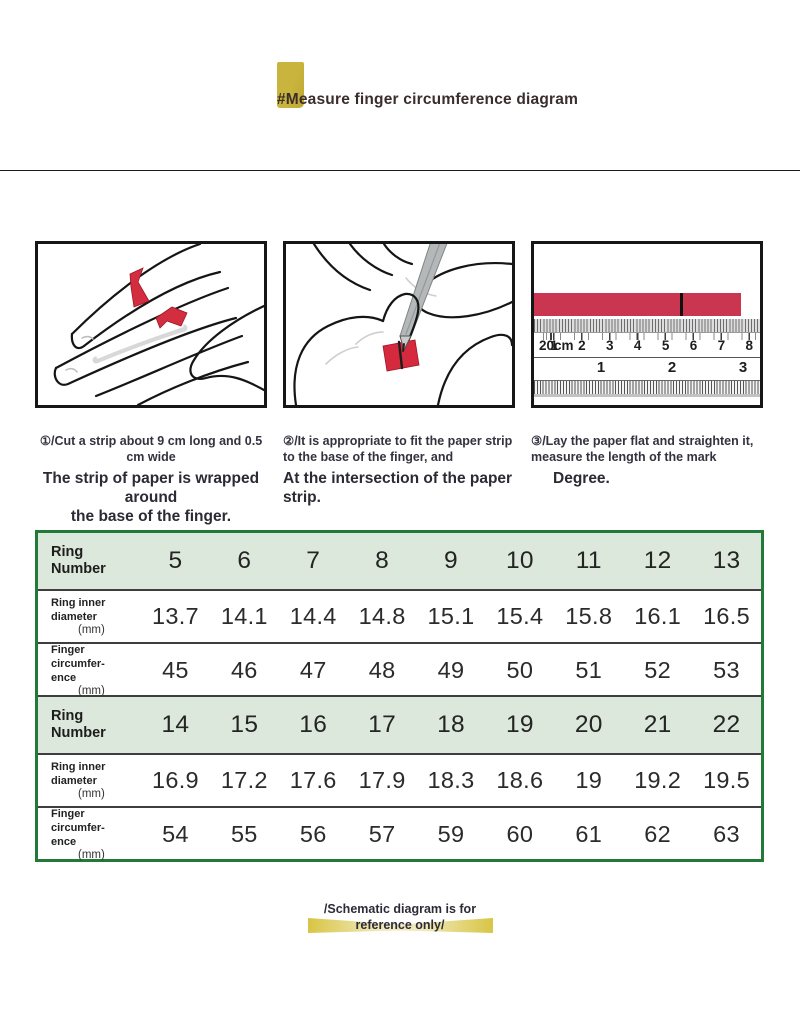 This screenshot has height=1030, width=800. I want to click on ruler-cm-number: 5, so click(665, 345).